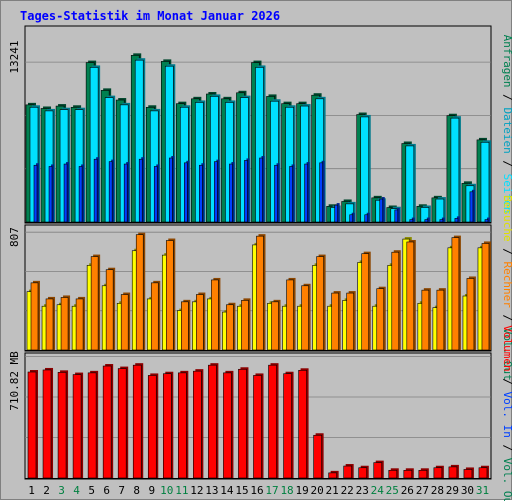  I want to click on scale-max-label: 13241, so click(14, 56).